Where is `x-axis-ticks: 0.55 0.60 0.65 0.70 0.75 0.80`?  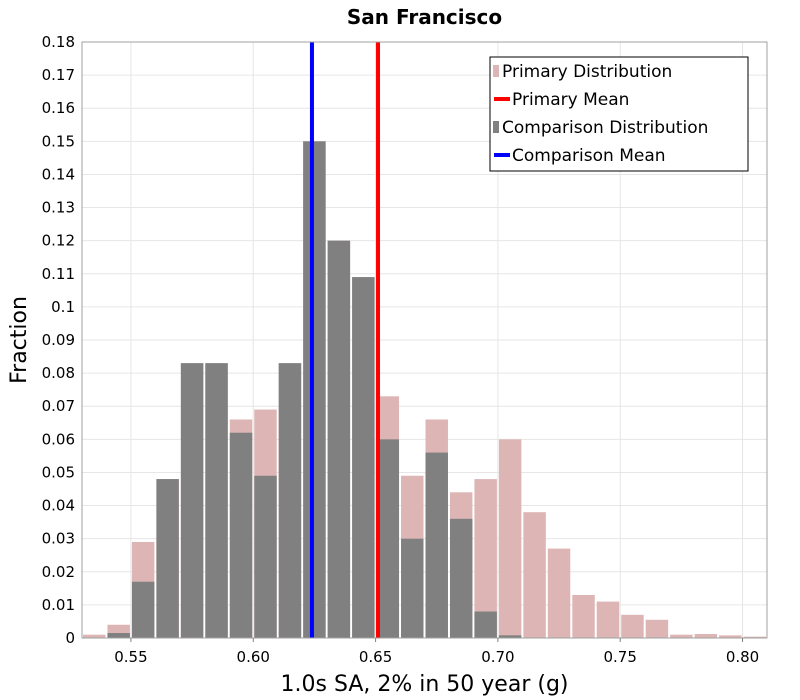 x-axis-ticks: 0.55 0.60 0.65 0.70 0.75 0.80 is located at coordinates (436, 652).